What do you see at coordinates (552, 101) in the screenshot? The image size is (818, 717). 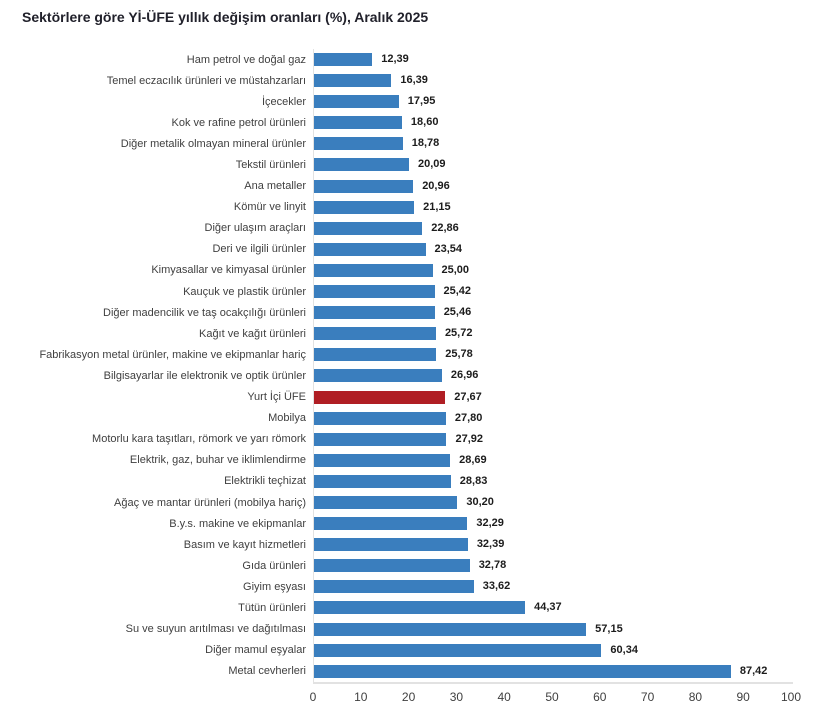 I see `bar-plot-area: 17,95` at bounding box center [552, 101].